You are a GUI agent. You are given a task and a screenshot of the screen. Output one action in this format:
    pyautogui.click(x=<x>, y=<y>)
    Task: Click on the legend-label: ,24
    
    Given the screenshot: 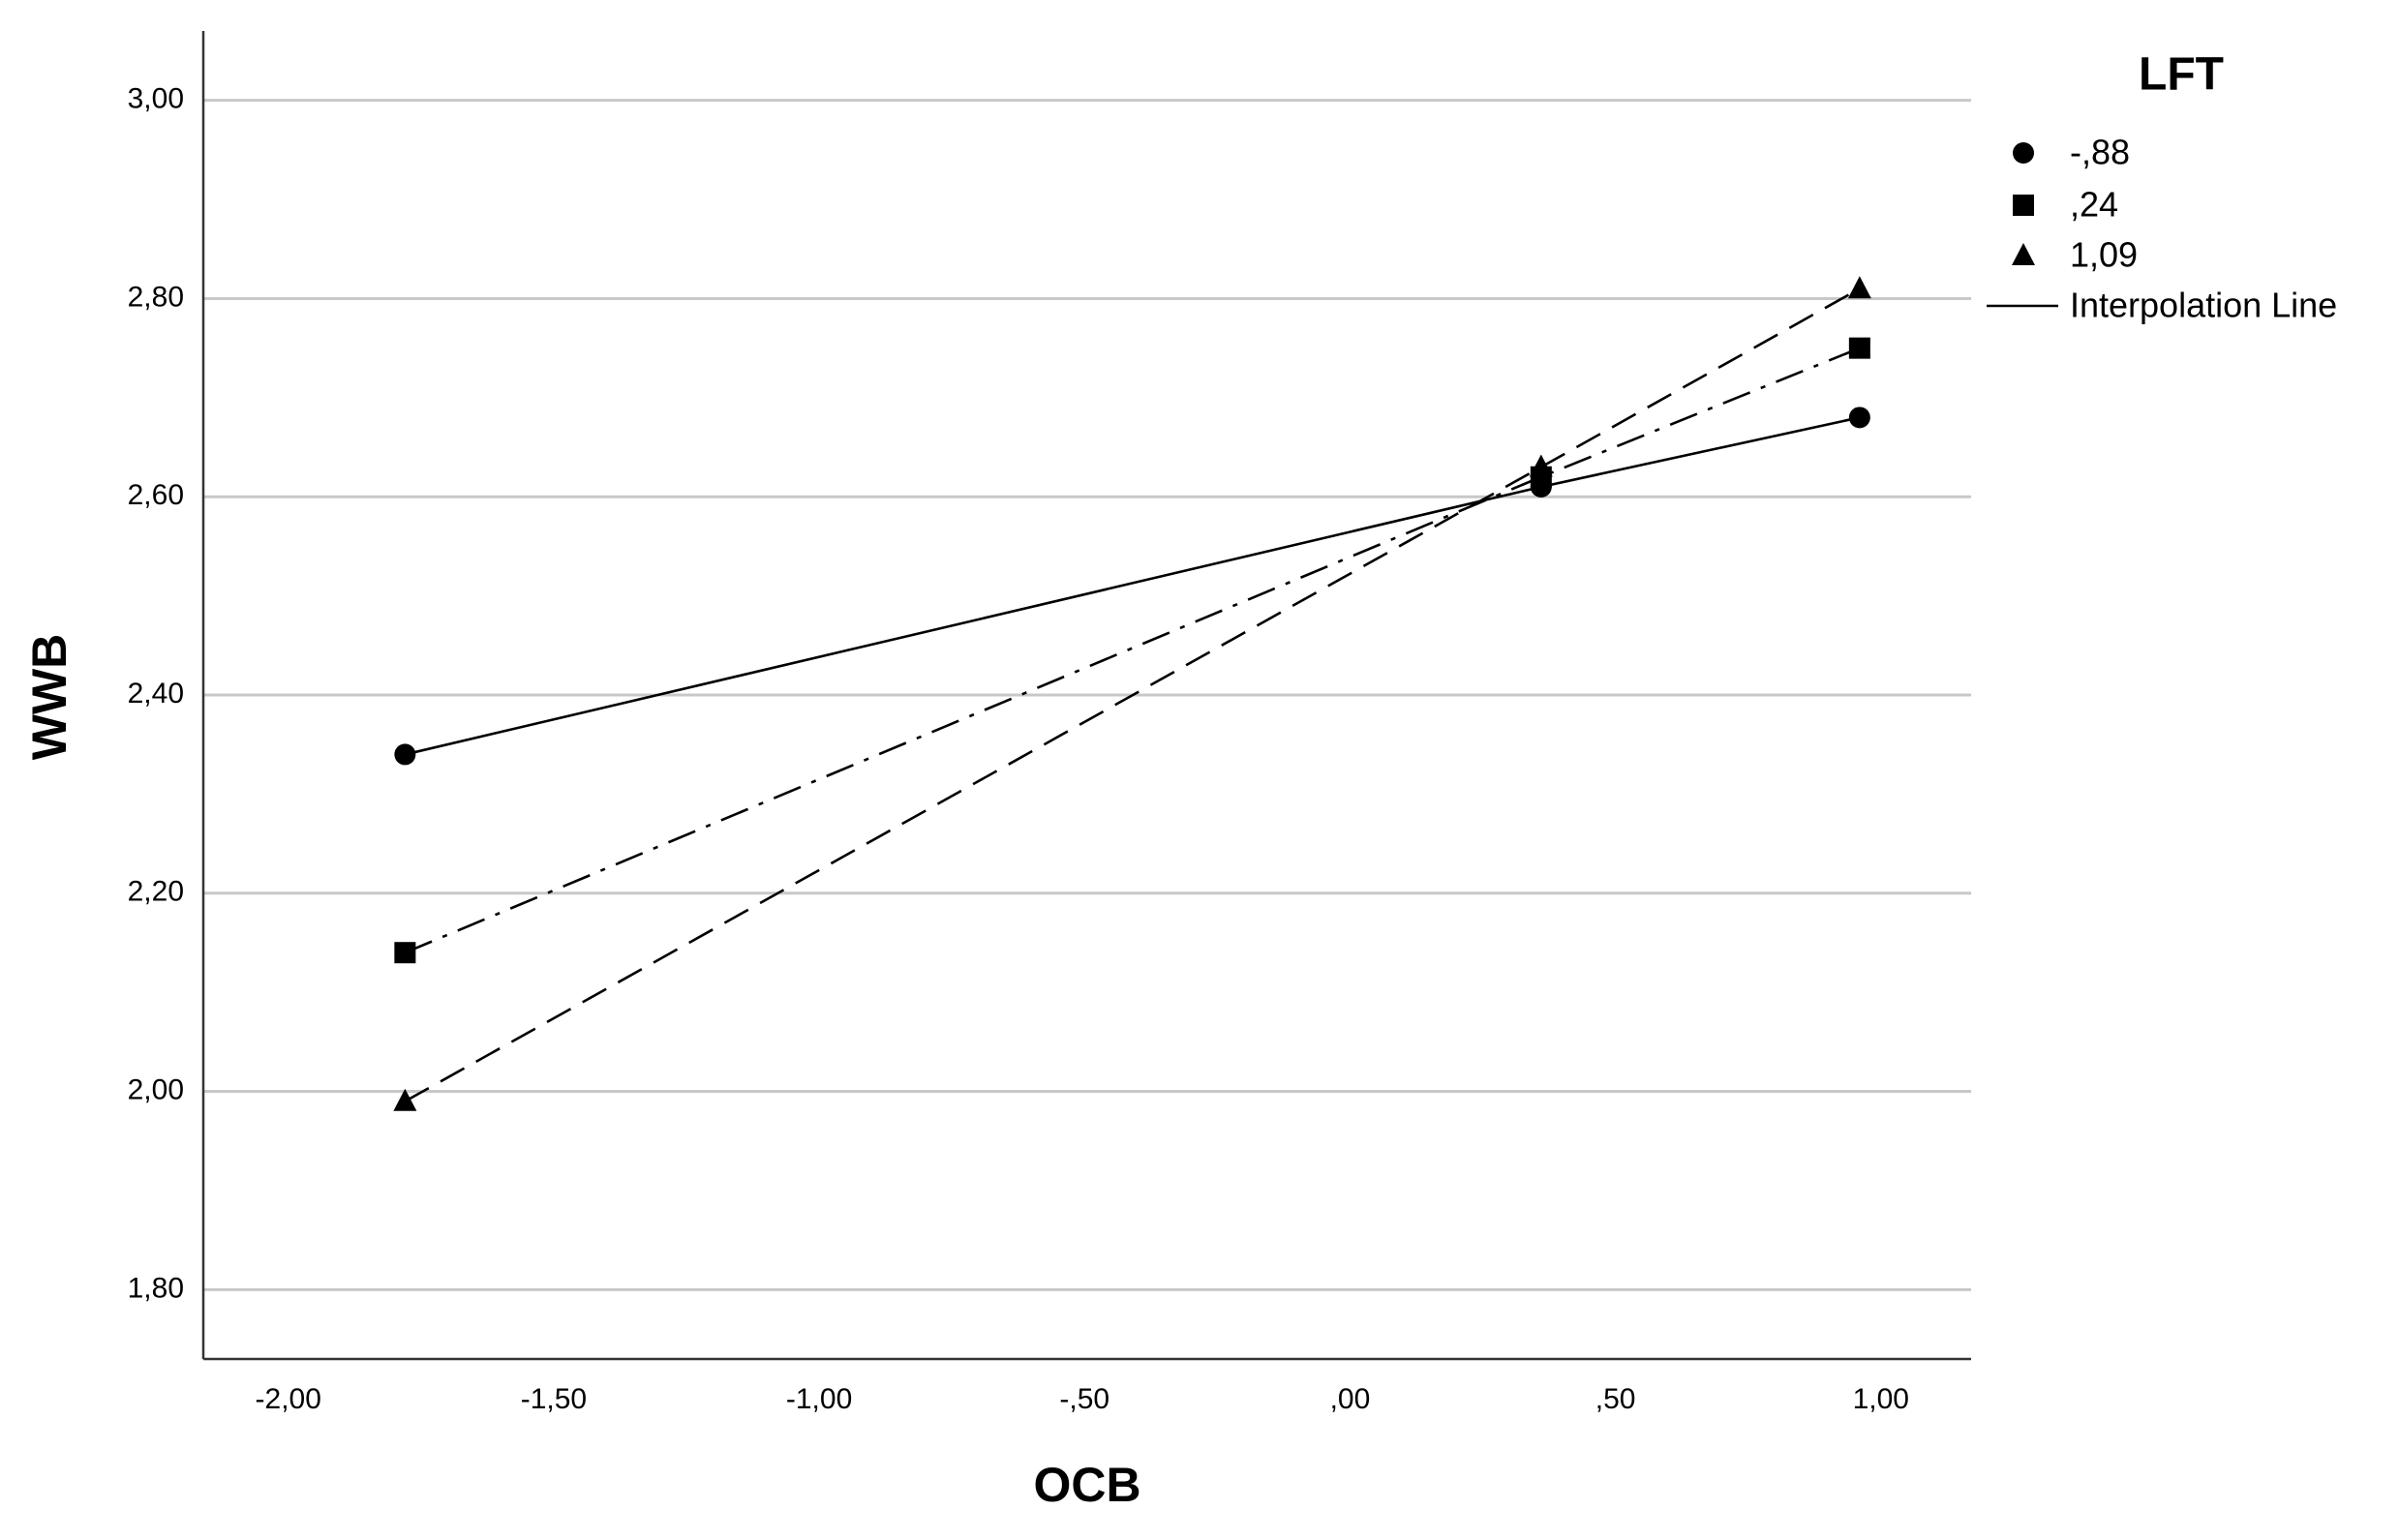 What is the action you would take?
    pyautogui.click(x=2094, y=205)
    